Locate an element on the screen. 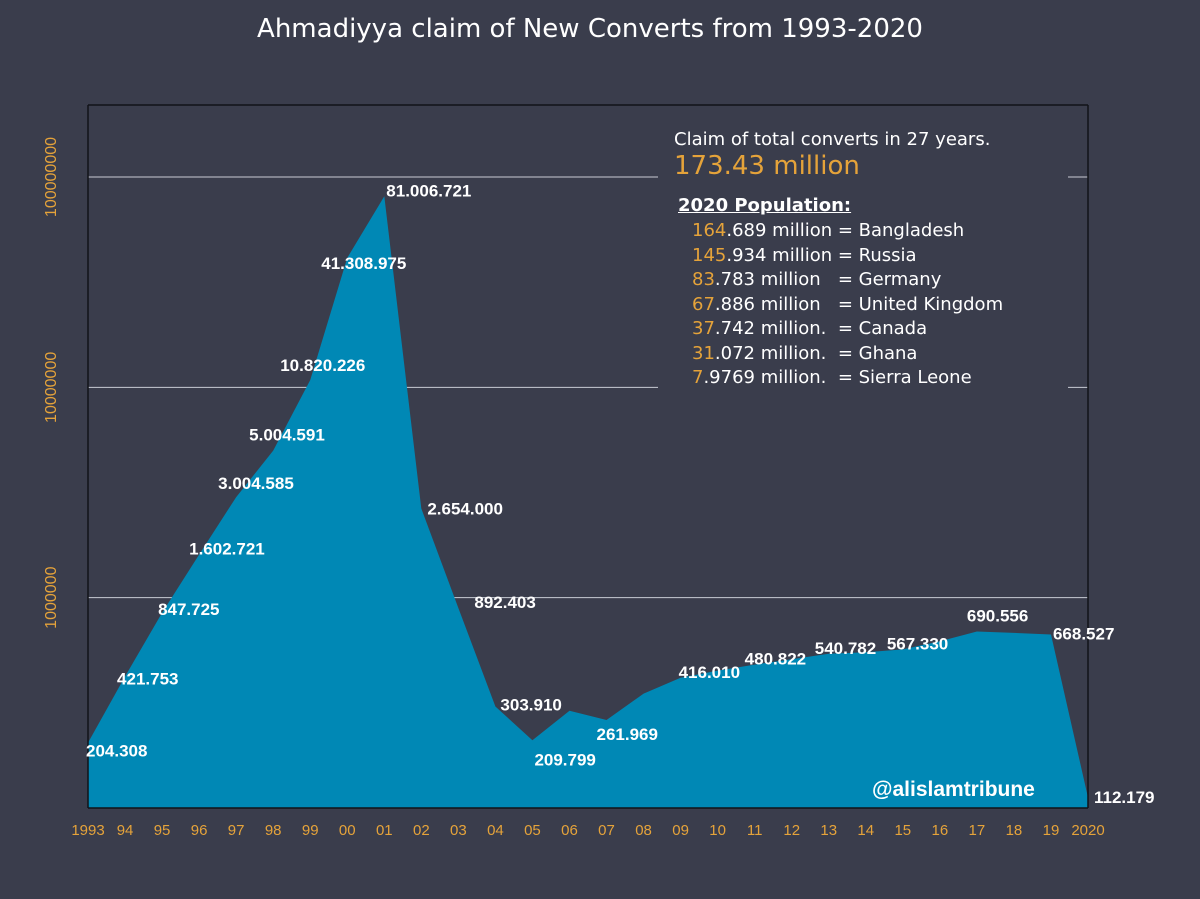 The width and height of the screenshot is (1200, 899). data-label: 480.822 is located at coordinates (775, 659).